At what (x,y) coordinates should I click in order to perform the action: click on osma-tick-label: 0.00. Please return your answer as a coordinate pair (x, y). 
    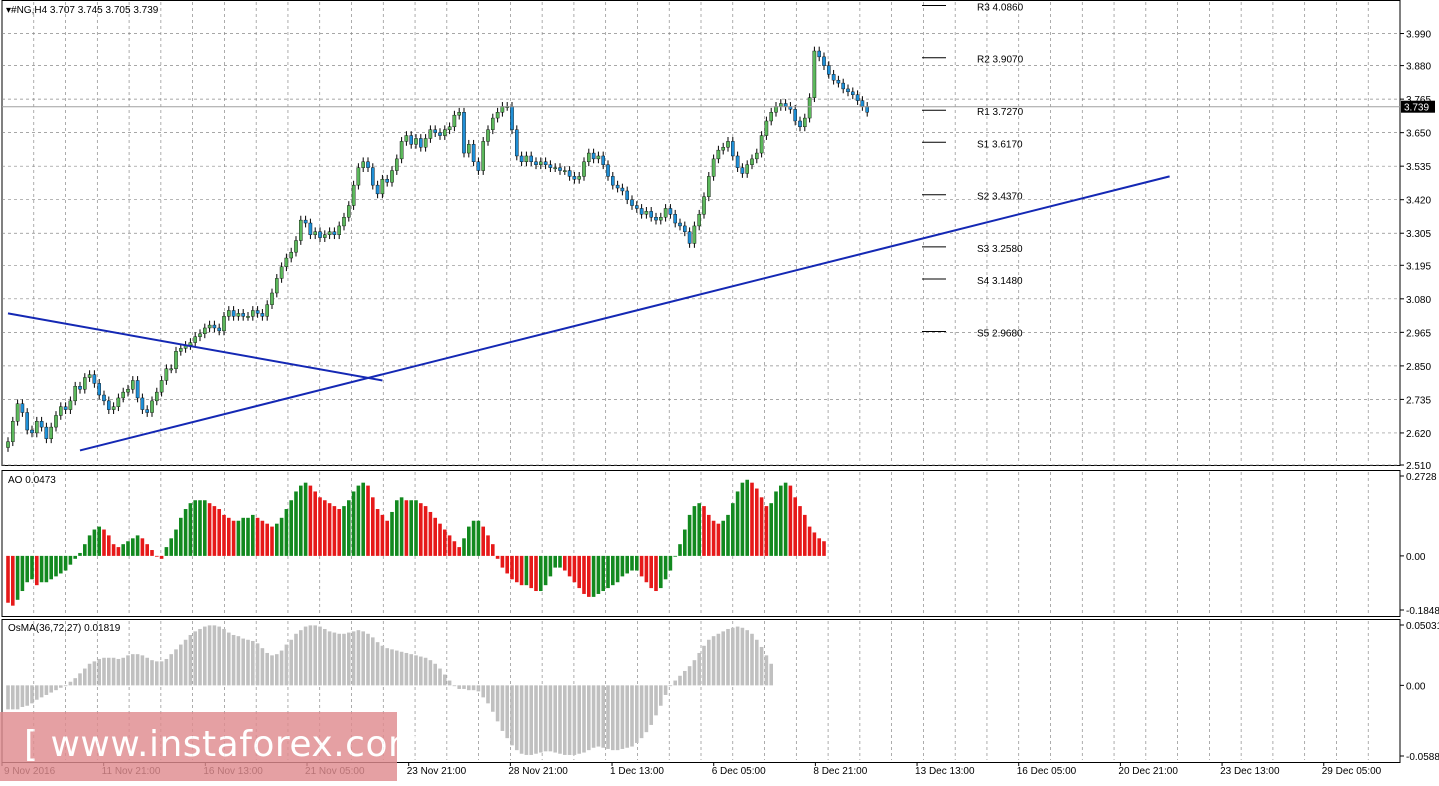
    Looking at the image, I should click on (1416, 686).